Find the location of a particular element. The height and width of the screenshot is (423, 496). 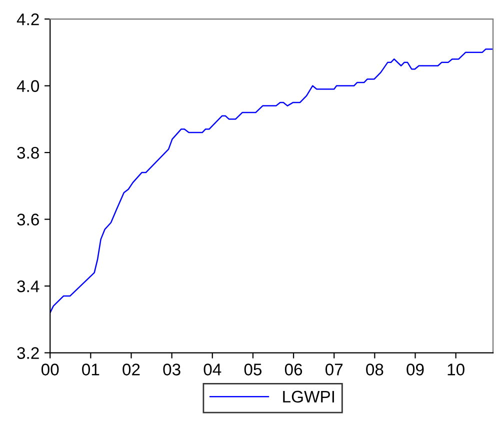

y-tick-label: 3.8 is located at coordinates (28, 152).